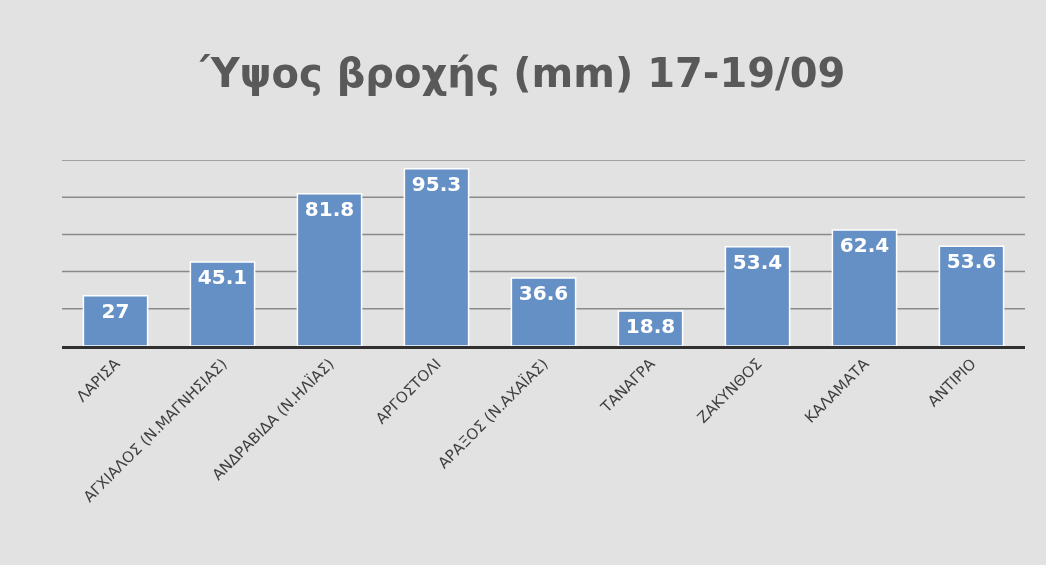 Image resolution: width=1046 pixels, height=565 pixels. I want to click on chart-title: Ύψος βροχής (mm) 17-19/09, so click(522, 73).